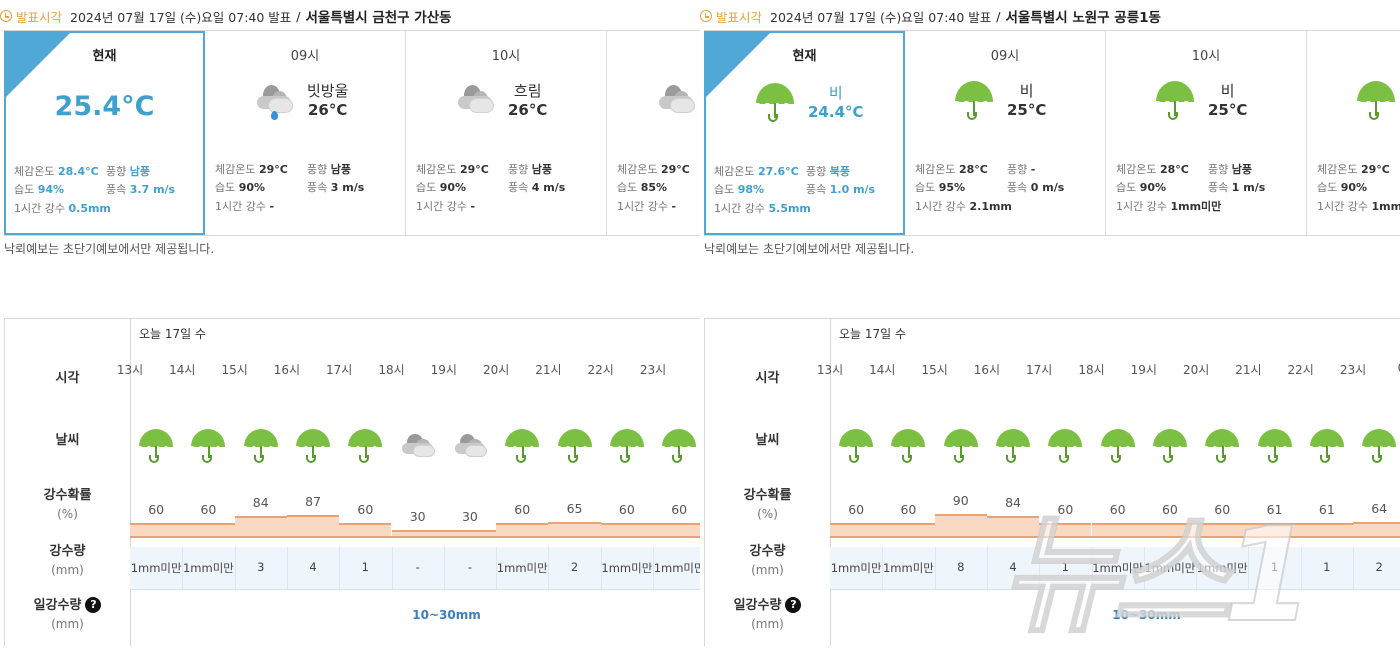  What do you see at coordinates (574, 508) in the screenshot?
I see `precip-prob-value: 65` at bounding box center [574, 508].